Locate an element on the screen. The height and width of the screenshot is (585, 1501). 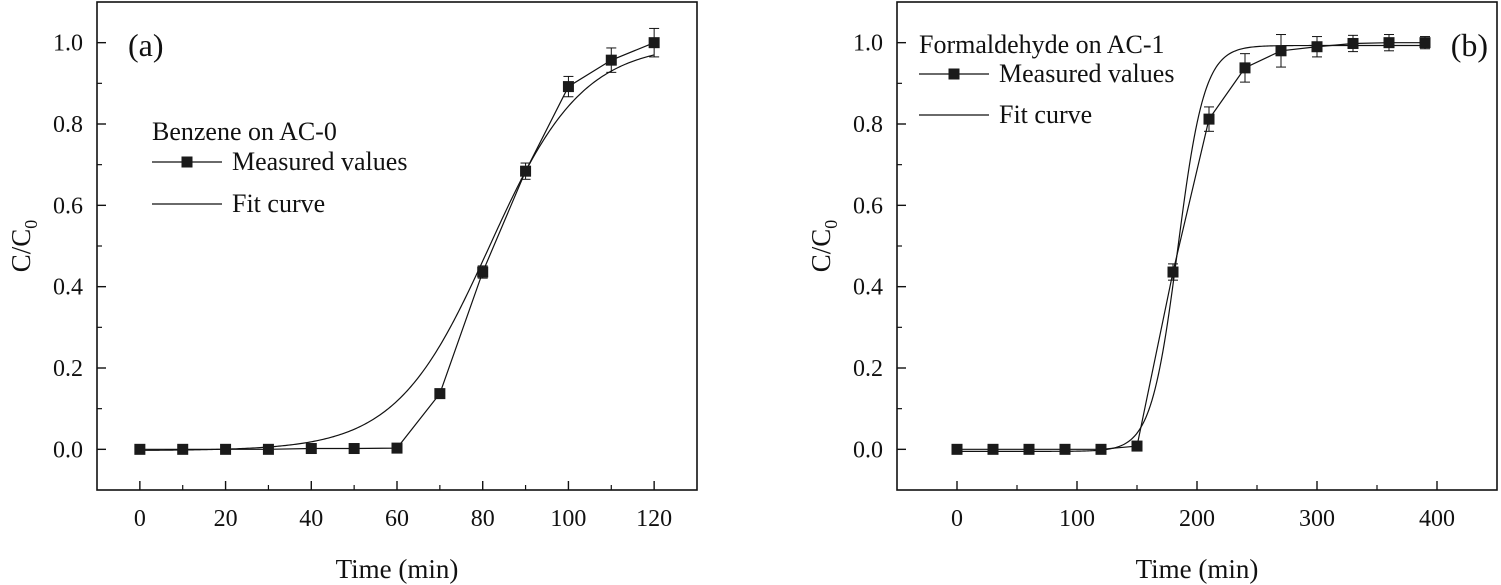
x-tick-label: 40 is located at coordinates (311, 519).